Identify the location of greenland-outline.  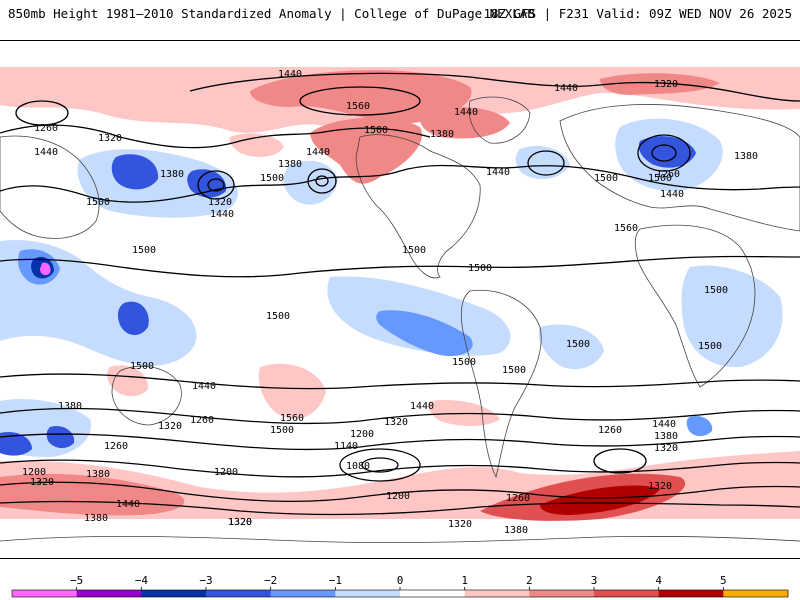
(499, 120).